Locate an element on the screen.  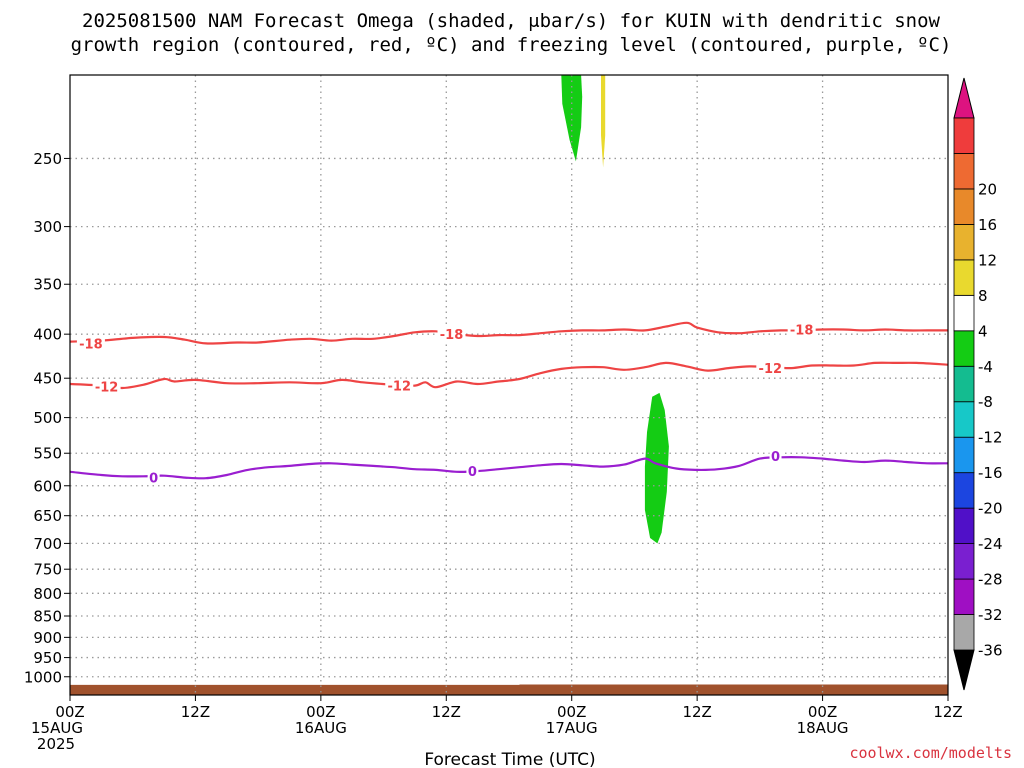
colorbar-label-4: -20 is located at coordinates (990, 509).